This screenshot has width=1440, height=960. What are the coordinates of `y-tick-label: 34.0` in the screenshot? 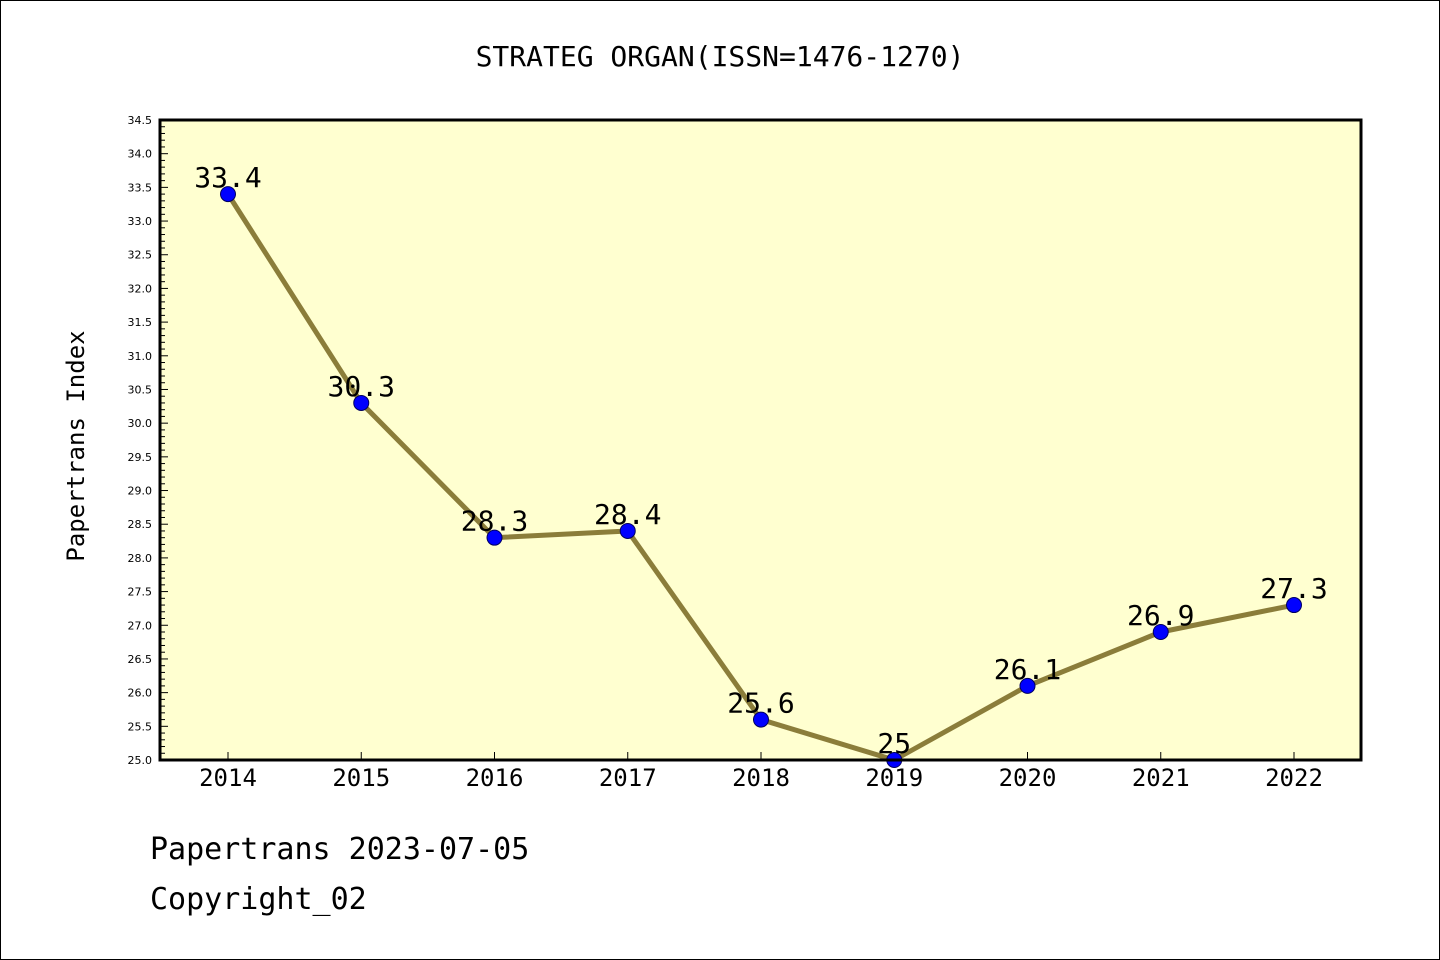 It's located at (140, 154).